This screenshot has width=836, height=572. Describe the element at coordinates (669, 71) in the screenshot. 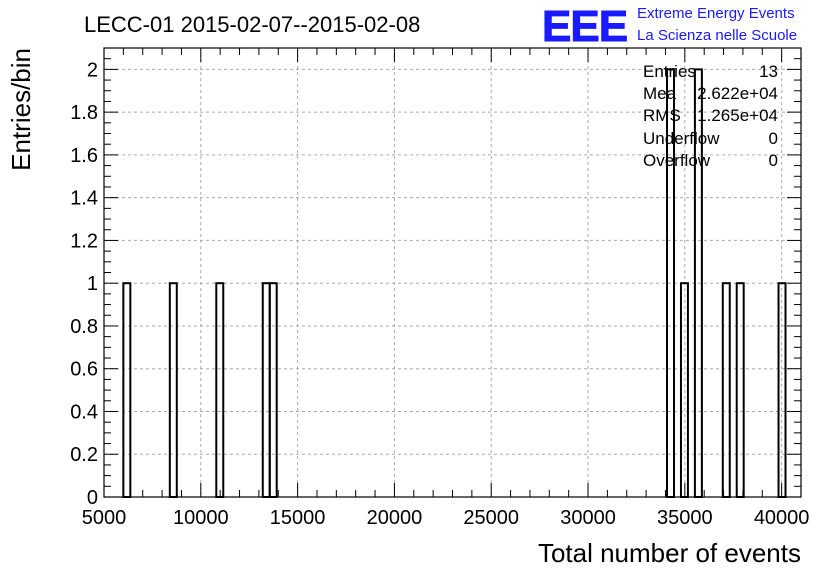

I see `stats-entries-label: Entries` at that location.